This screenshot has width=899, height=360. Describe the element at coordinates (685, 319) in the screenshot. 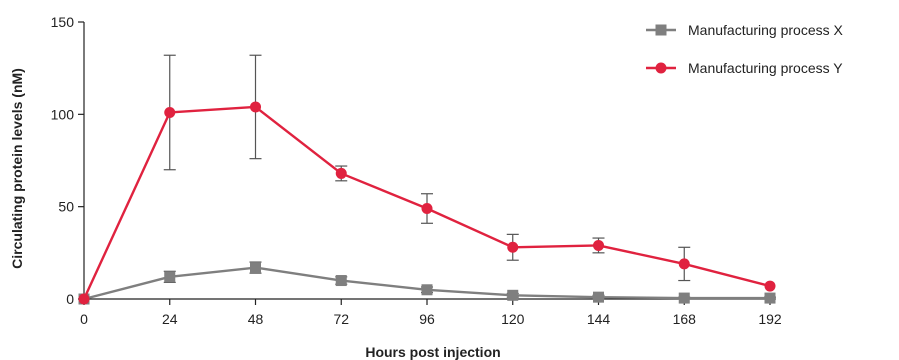

I see `x-tick-label: 168` at that location.